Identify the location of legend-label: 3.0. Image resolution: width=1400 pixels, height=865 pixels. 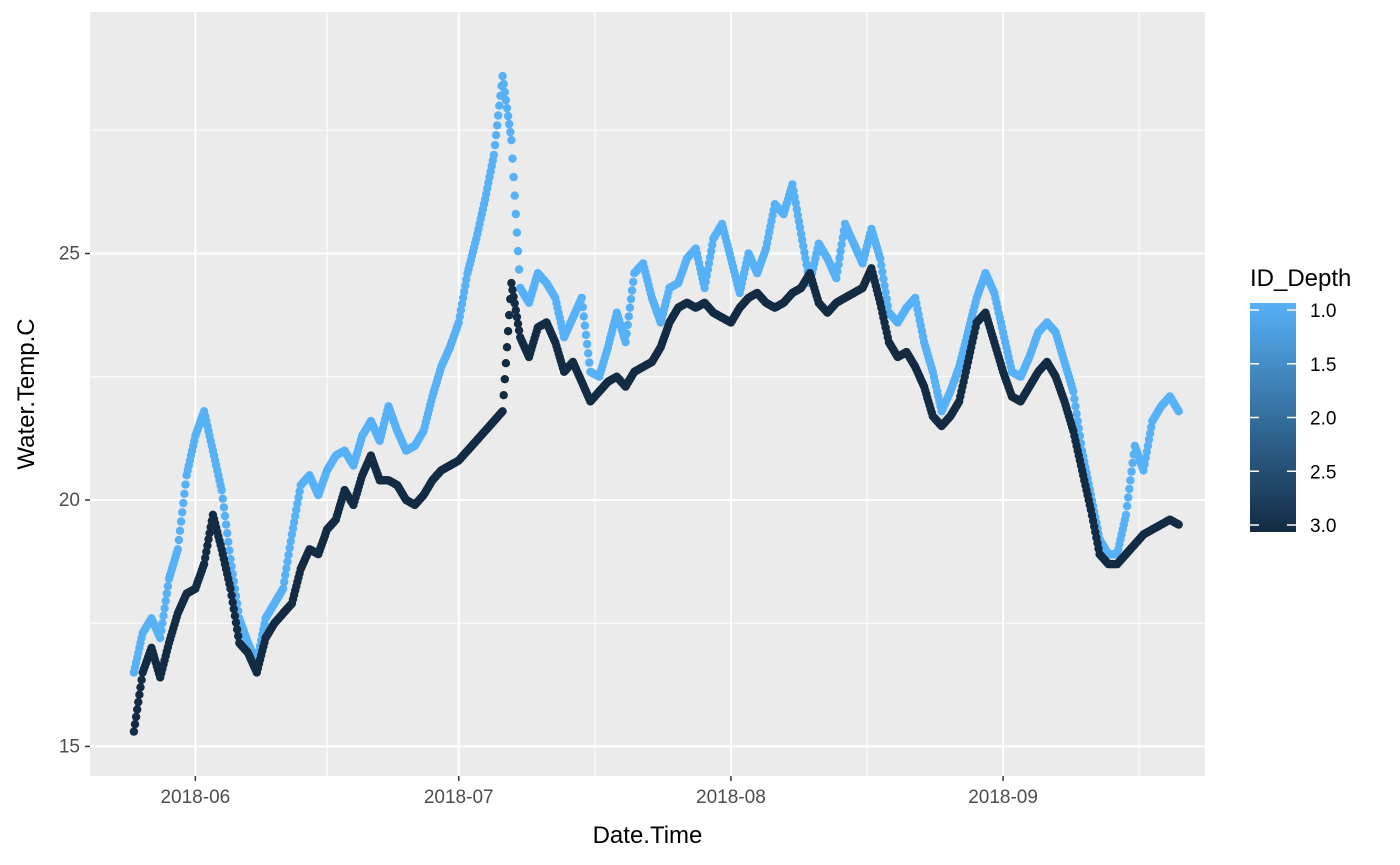
(1323, 526).